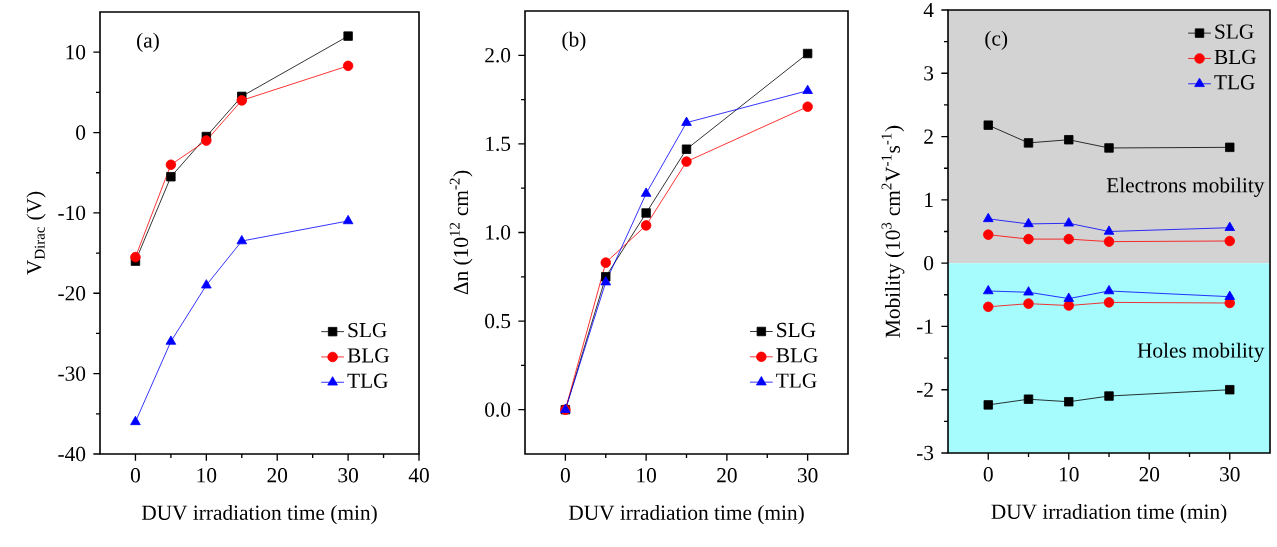  I want to click on y-tick-label: 1, so click(929, 199).